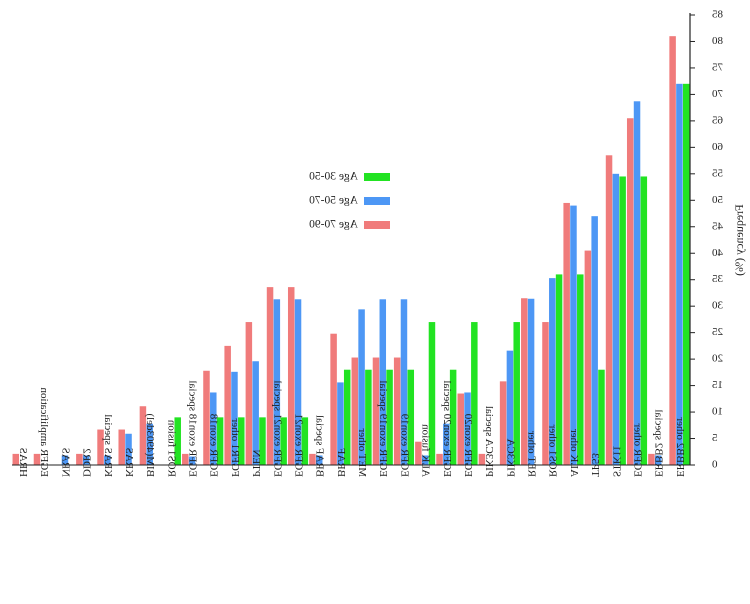 This screenshot has height=604, width=750. Describe the element at coordinates (510, 457) in the screenshot. I see `category-label: PIK3CA` at that location.